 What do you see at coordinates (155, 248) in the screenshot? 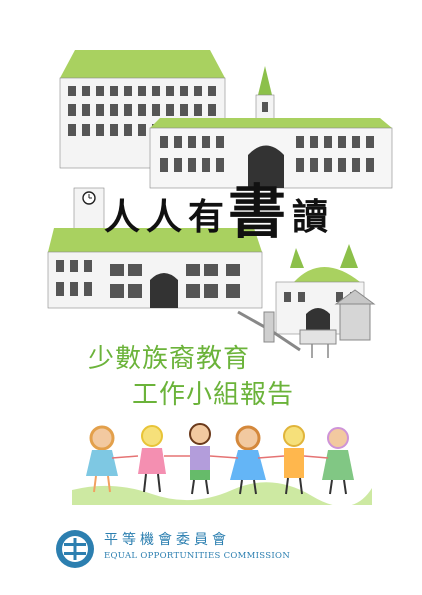
I see `left-front-building` at bounding box center [155, 248].